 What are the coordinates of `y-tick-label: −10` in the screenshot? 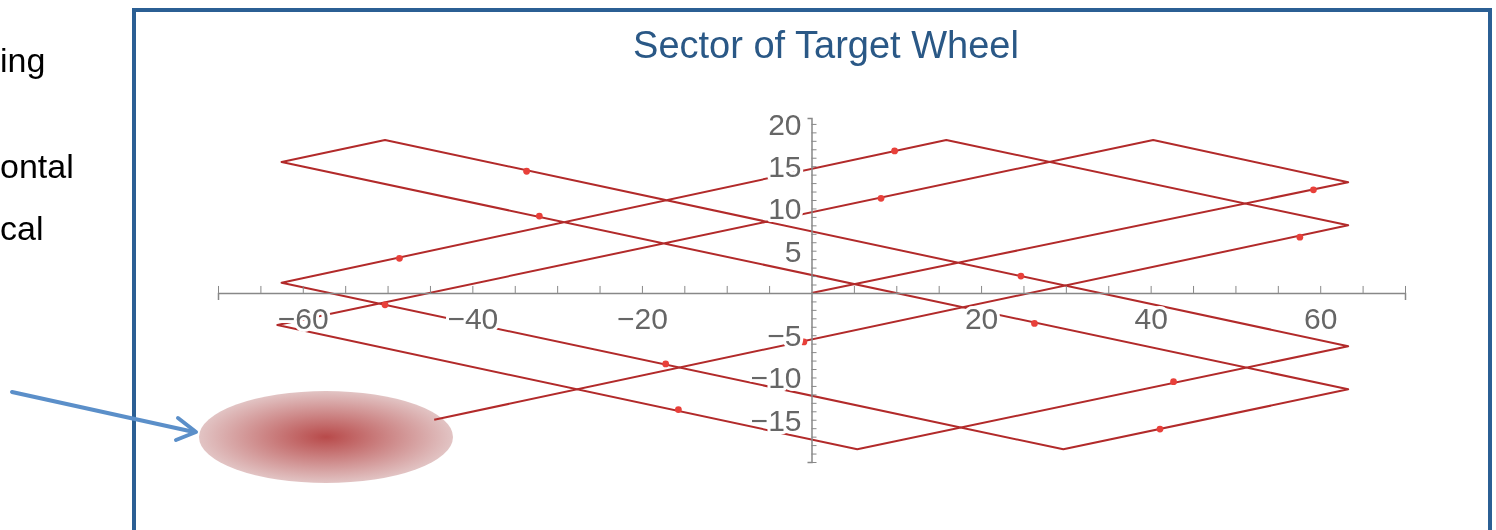 It's located at (776, 378).